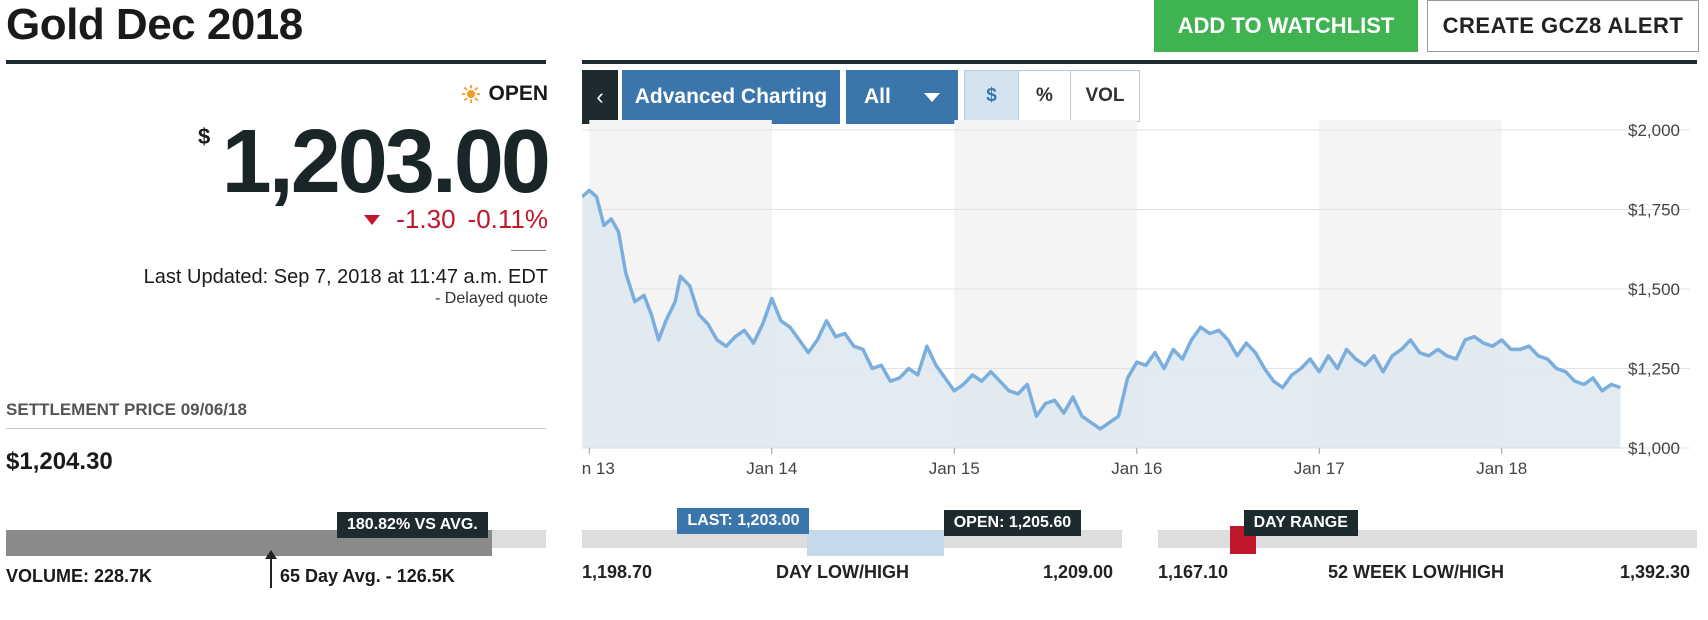  I want to click on week52-high: 1,392.30, so click(1655, 572).